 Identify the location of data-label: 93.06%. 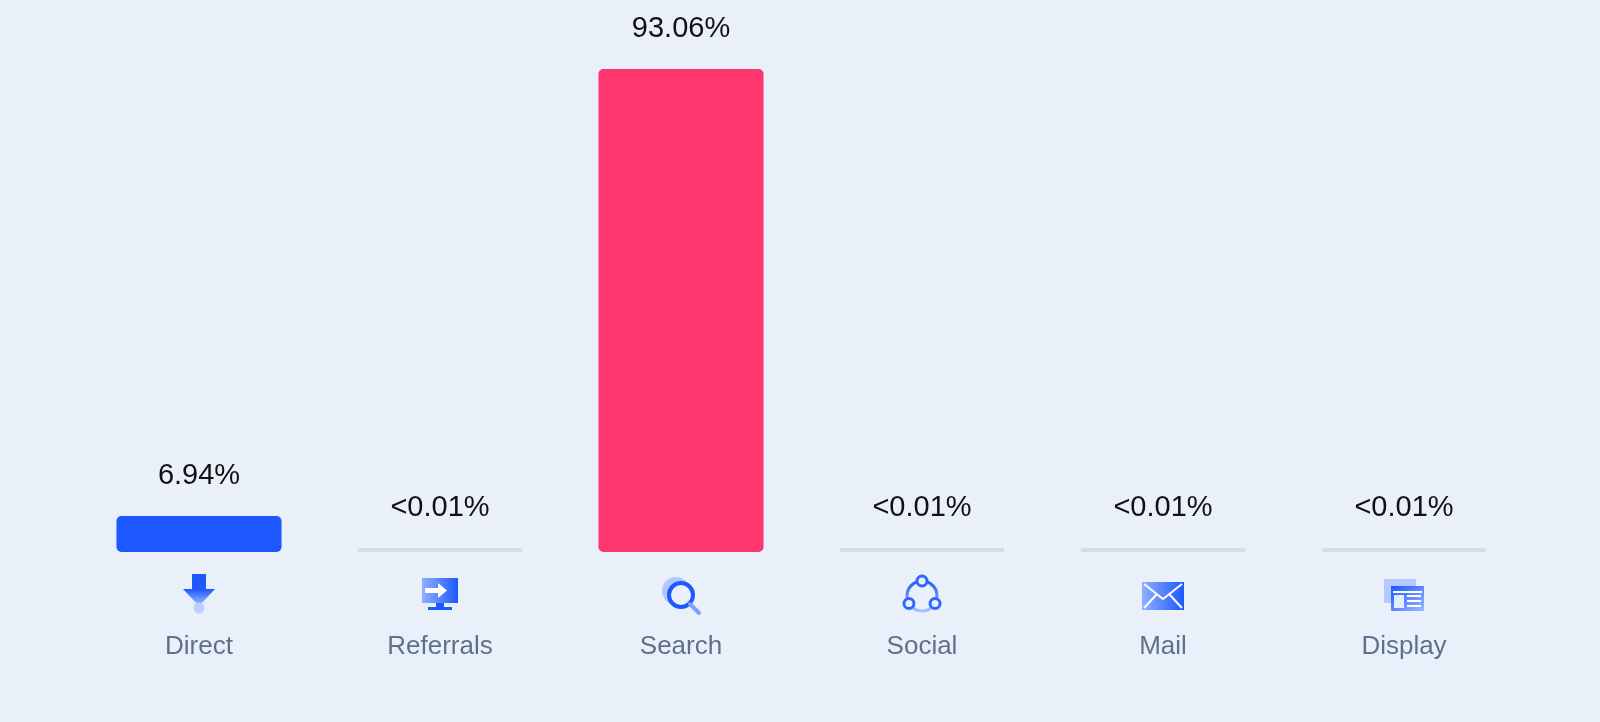
(681, 27).